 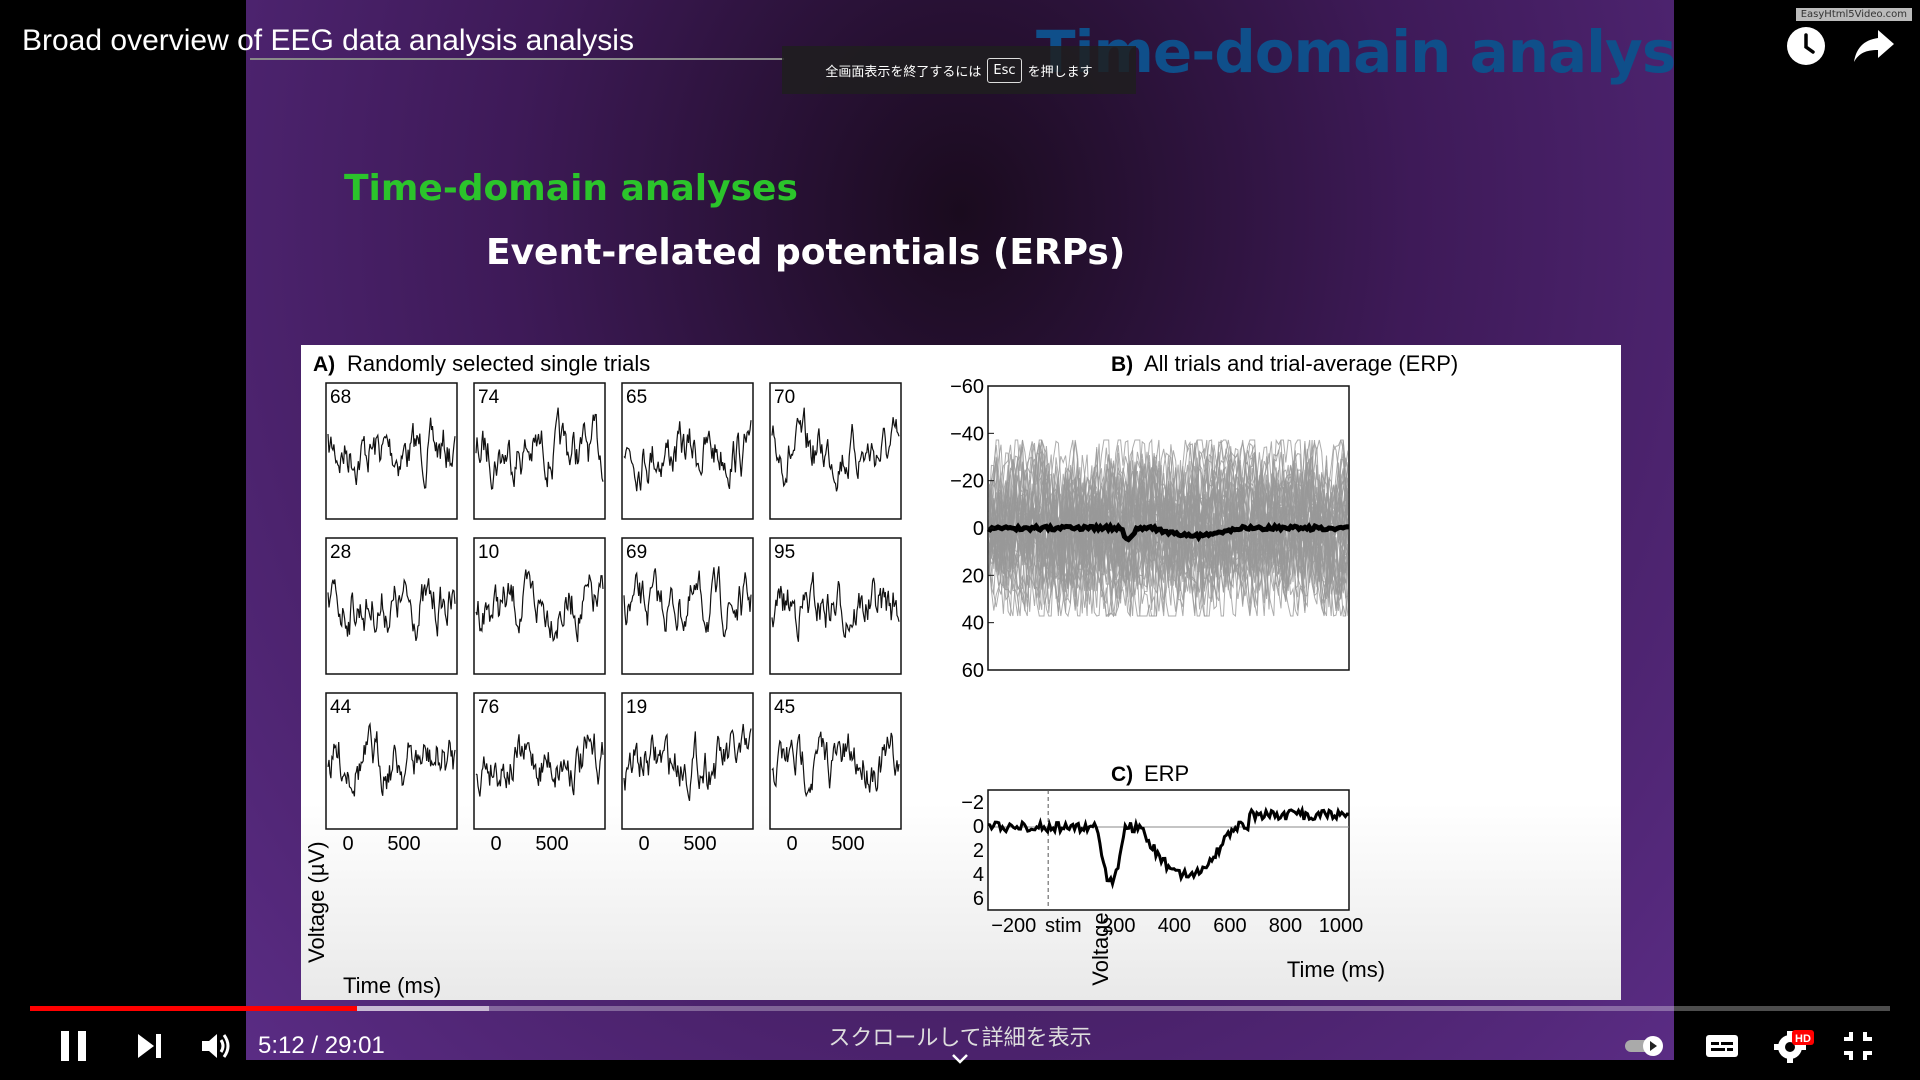 I want to click on next-button, so click(x=150, y=1046).